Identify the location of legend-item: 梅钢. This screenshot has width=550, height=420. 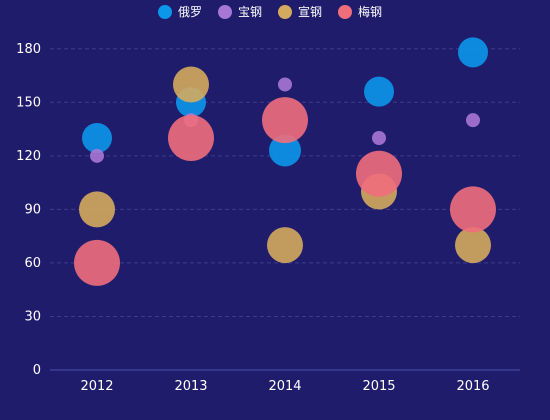
(360, 11).